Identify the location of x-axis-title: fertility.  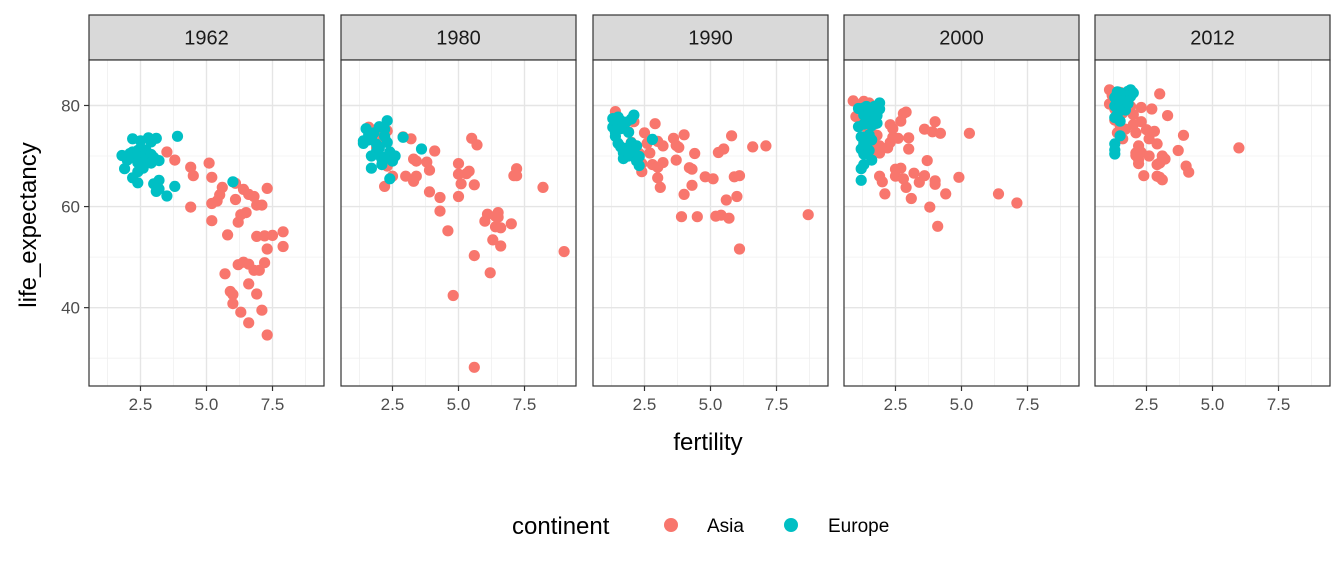
(707, 442).